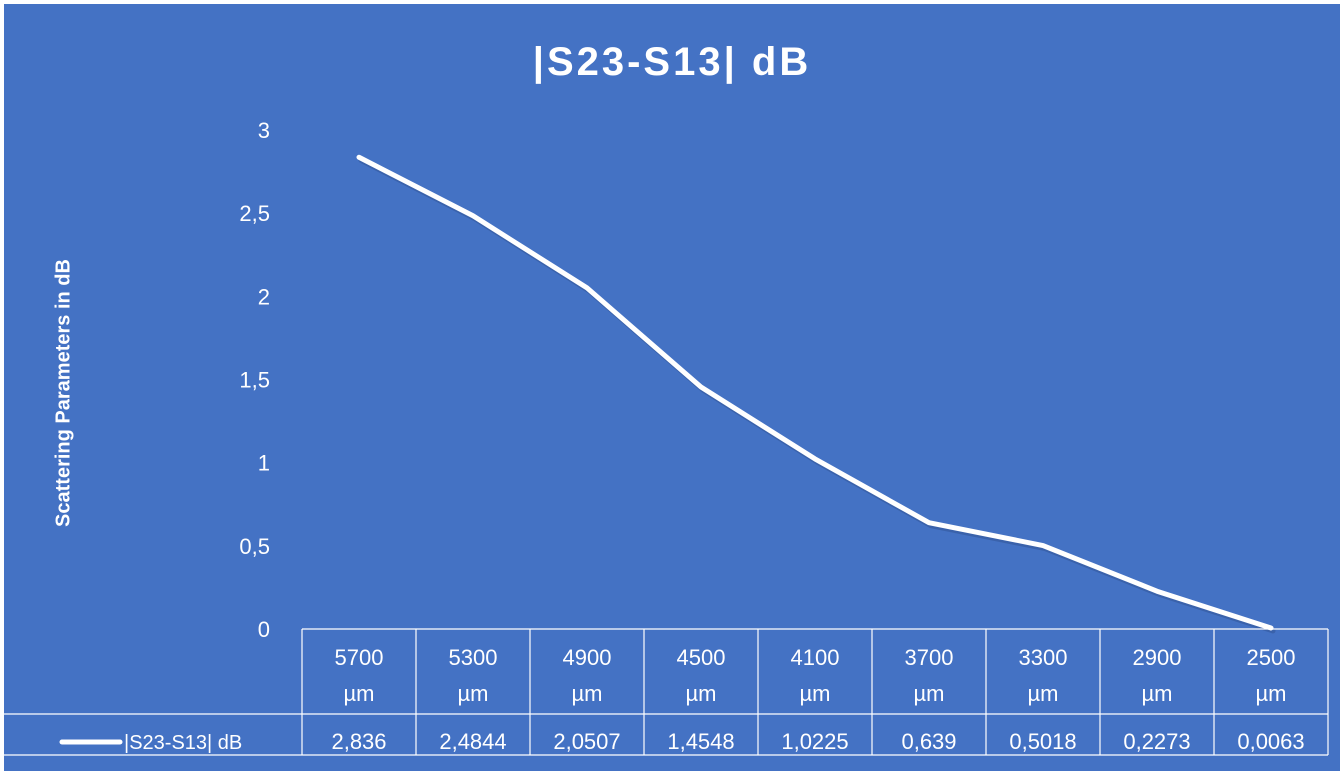  Describe the element at coordinates (700, 741) in the screenshot. I see `data-label: 1,4548` at that location.